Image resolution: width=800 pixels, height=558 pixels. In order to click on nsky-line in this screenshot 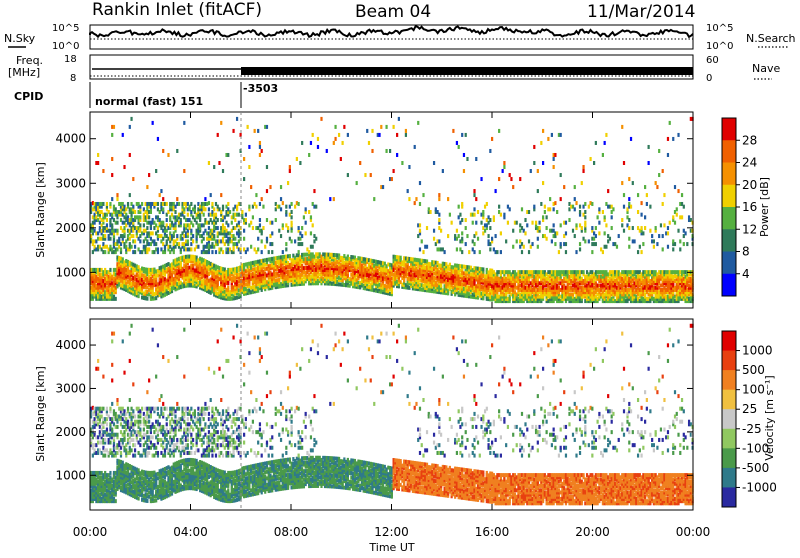, I will do `click(391, 31)`.